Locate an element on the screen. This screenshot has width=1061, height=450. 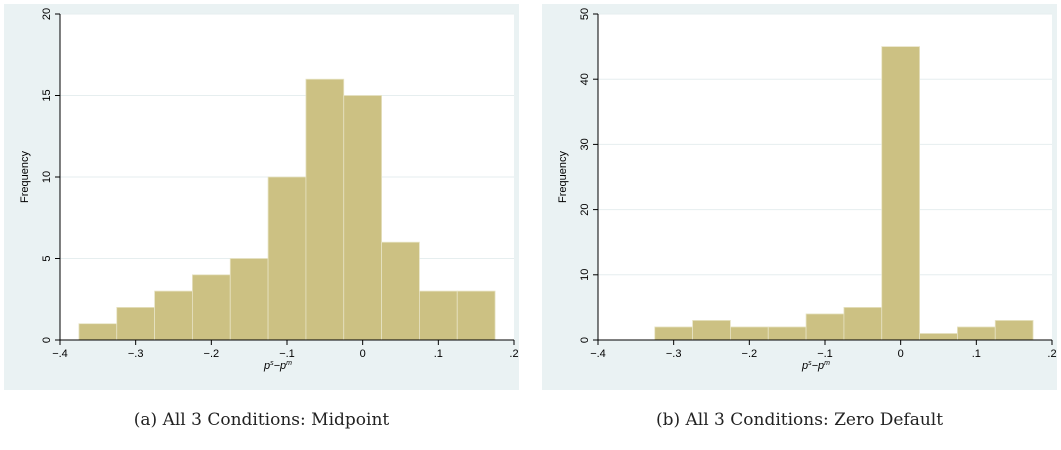
y-tick-label: 30 is located at coordinates (585, 144).